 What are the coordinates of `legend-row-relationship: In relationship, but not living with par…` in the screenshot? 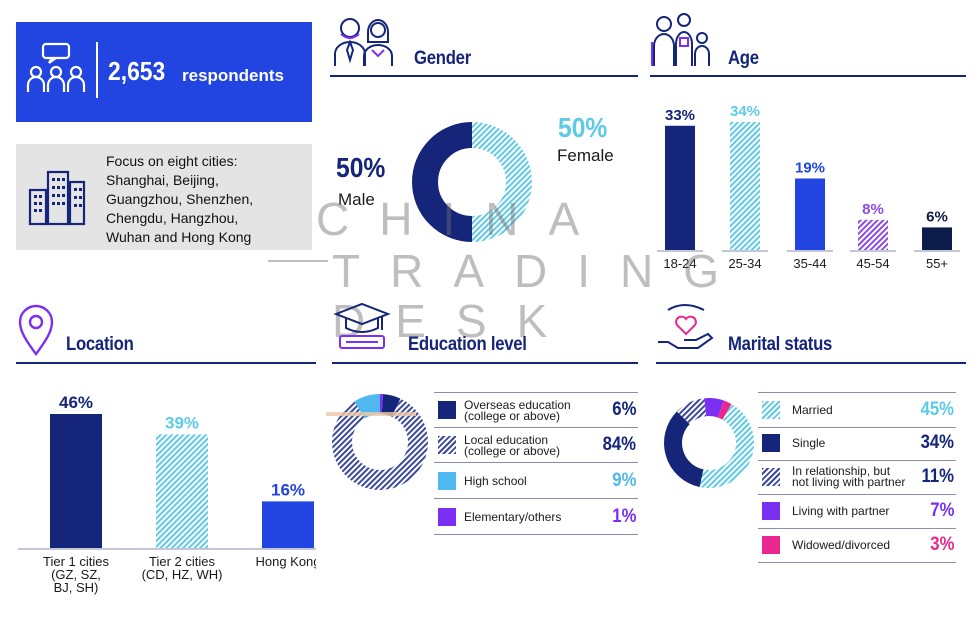 It's located at (857, 477).